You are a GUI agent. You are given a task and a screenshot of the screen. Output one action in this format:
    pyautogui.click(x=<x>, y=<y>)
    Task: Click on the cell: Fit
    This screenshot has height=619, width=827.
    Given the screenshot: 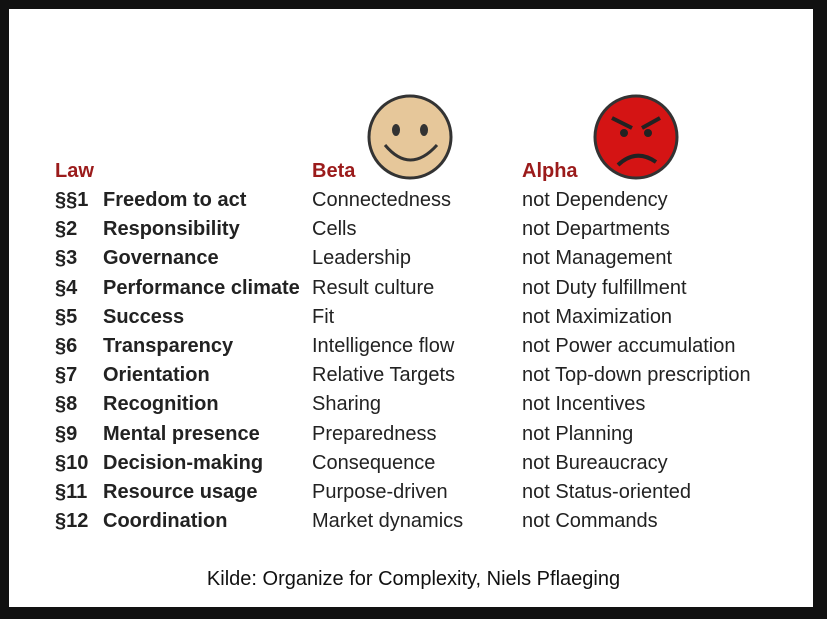 What is the action you would take?
    pyautogui.click(x=323, y=316)
    